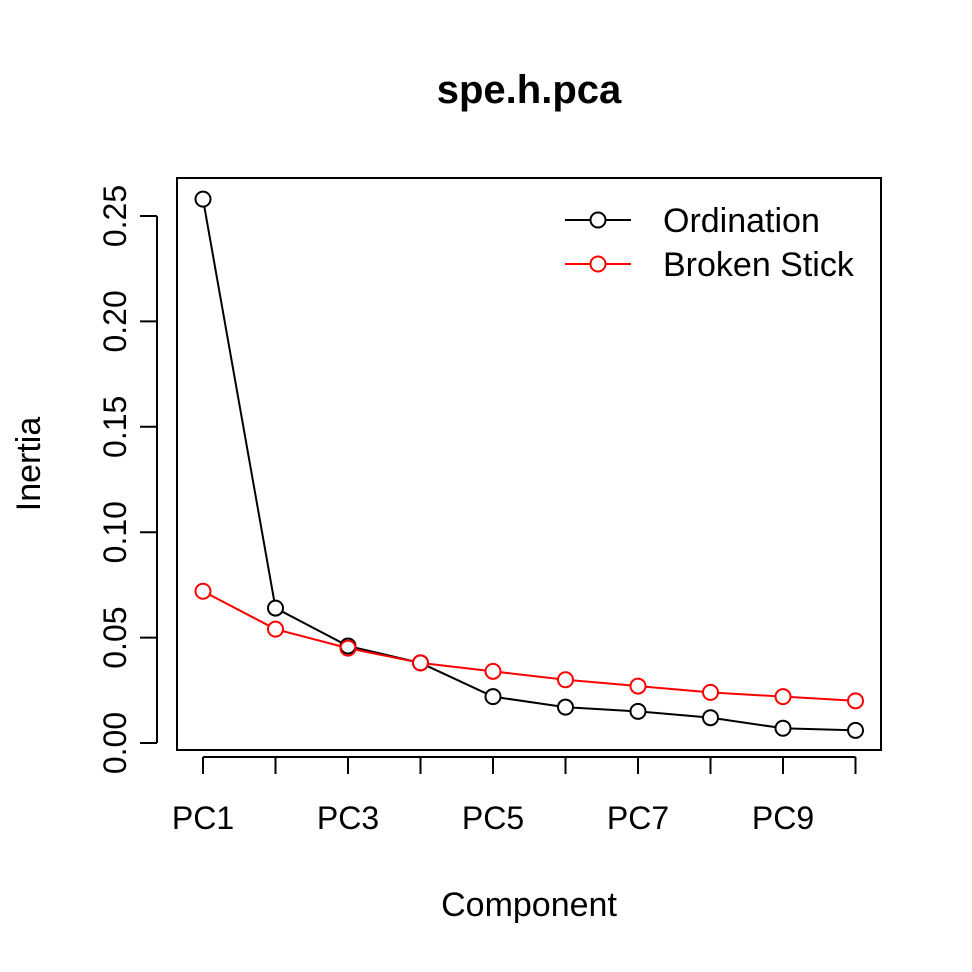  What do you see at coordinates (115, 321) in the screenshot?
I see `y-tick-label: 0.20` at bounding box center [115, 321].